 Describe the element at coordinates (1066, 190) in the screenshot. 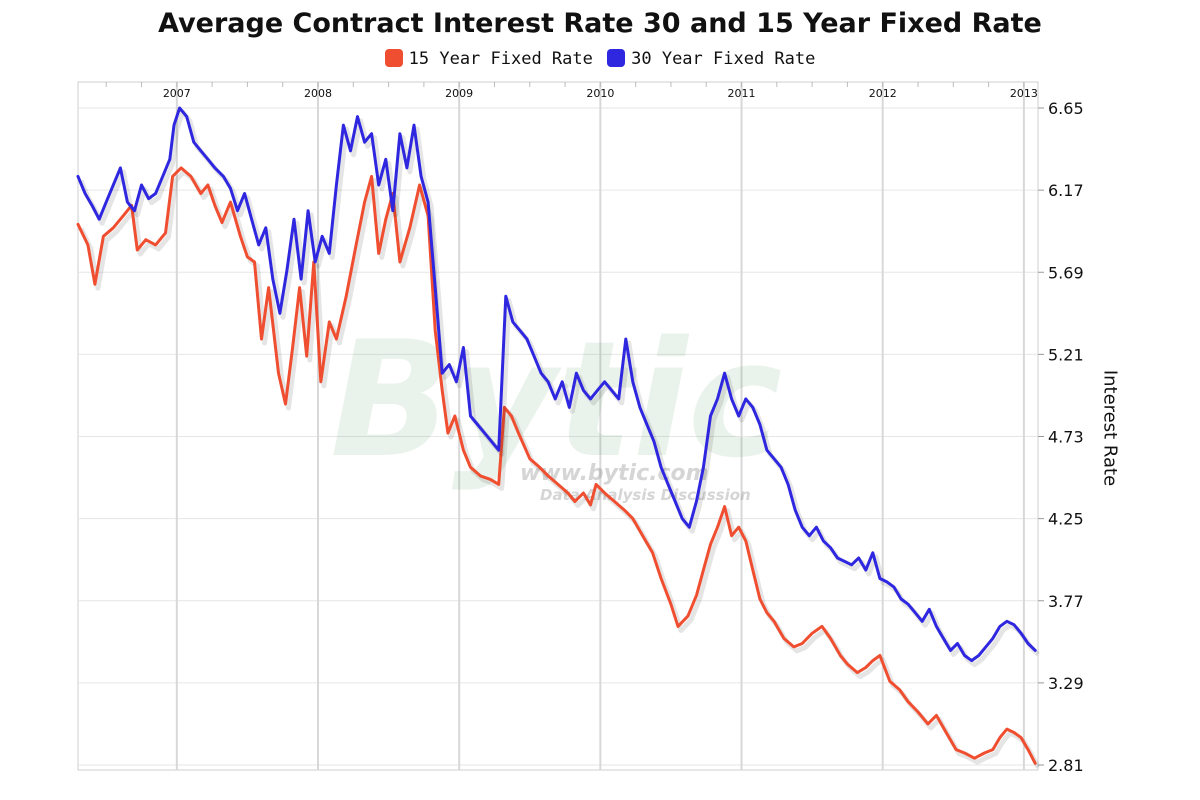

I see `y-tick-label: 6.17` at that location.